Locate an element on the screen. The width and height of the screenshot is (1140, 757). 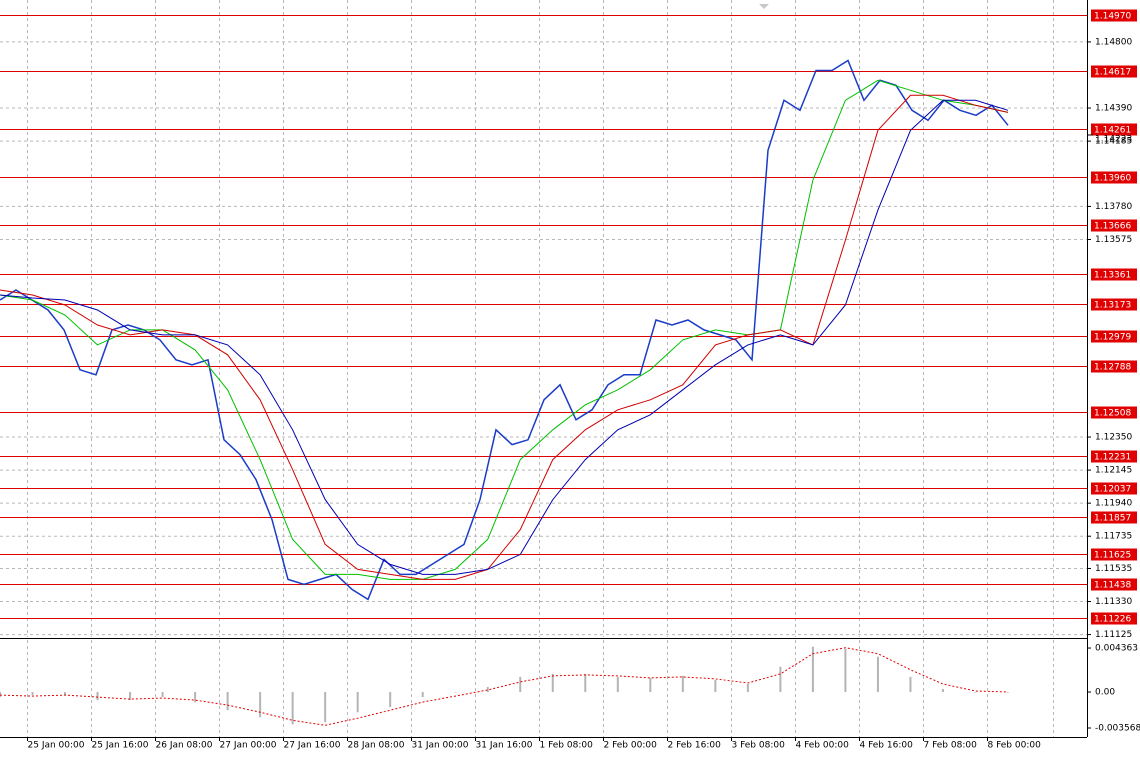
x-tick-label: 31 Jan 00:00 is located at coordinates (440, 746).